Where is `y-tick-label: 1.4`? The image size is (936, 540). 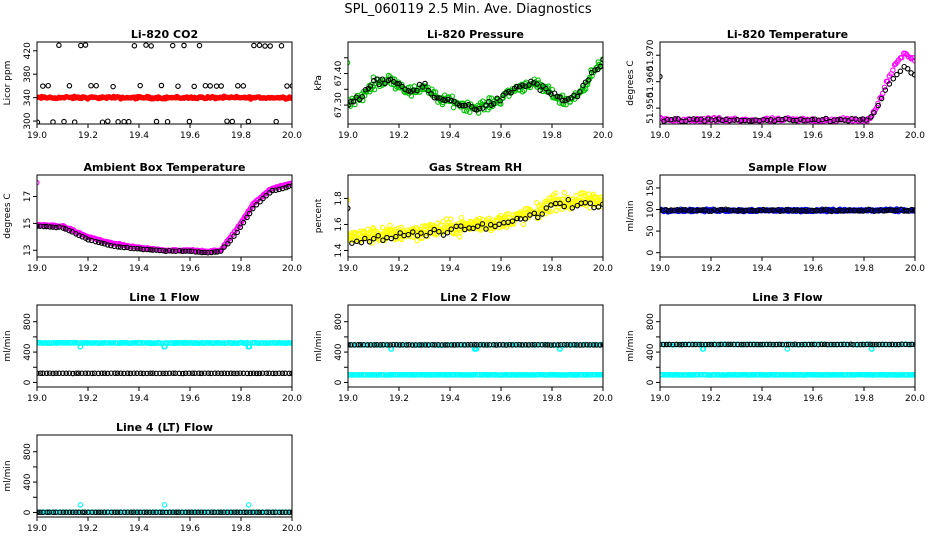 y-tick-label: 1.4 is located at coordinates (339, 250).